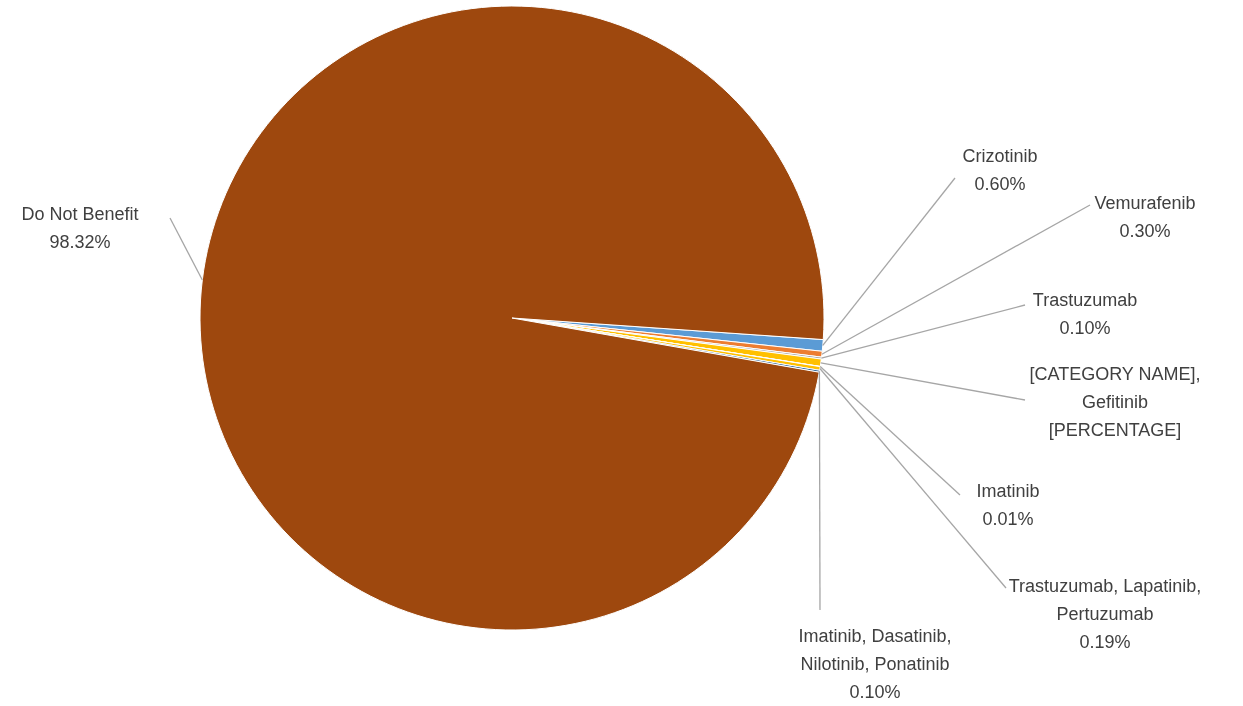 This screenshot has height=706, width=1243. I want to click on slice-label: [CATEGORY NAME], Gefitinib, so click(1115, 388).